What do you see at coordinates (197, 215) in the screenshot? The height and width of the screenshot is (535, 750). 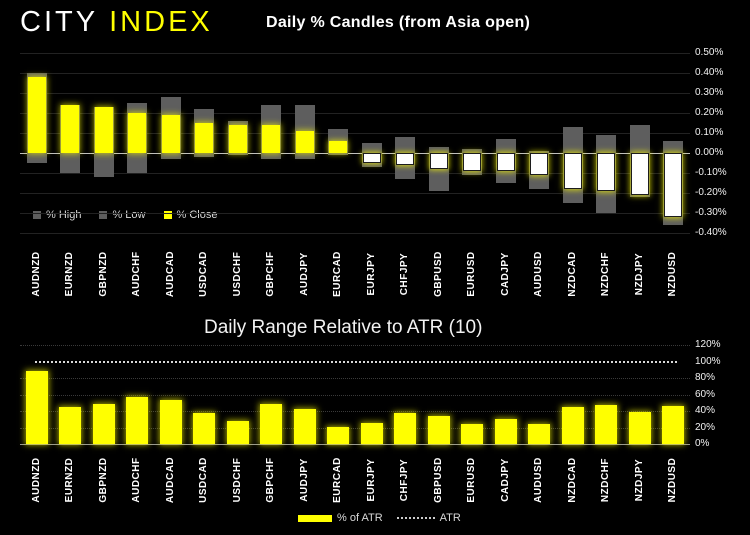 I see `close-legend-label: % Close` at bounding box center [197, 215].